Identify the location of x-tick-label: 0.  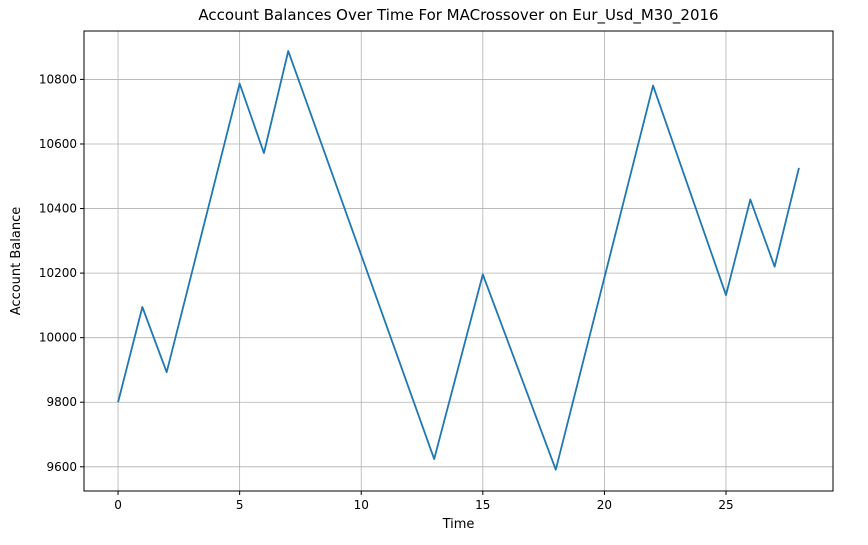
(118, 505).